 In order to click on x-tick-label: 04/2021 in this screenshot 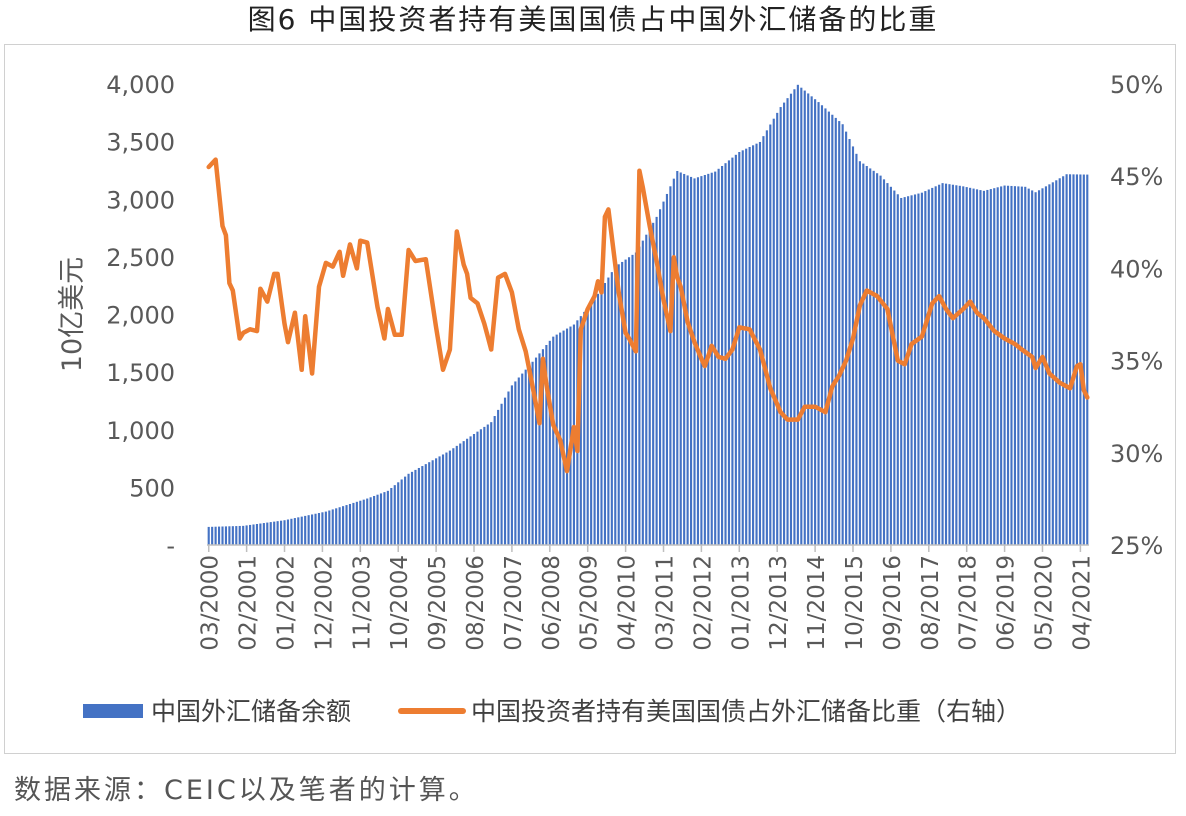, I will do `click(1082, 603)`.